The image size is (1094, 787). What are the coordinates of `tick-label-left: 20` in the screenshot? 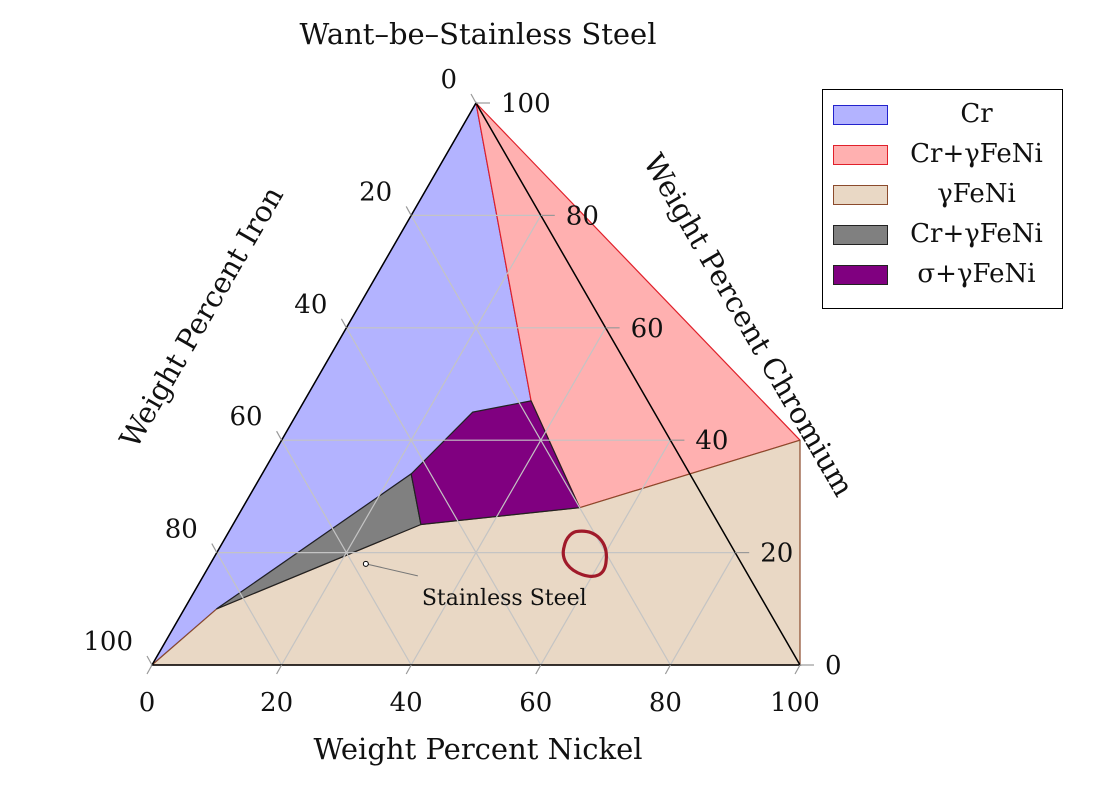 It's located at (375, 192).